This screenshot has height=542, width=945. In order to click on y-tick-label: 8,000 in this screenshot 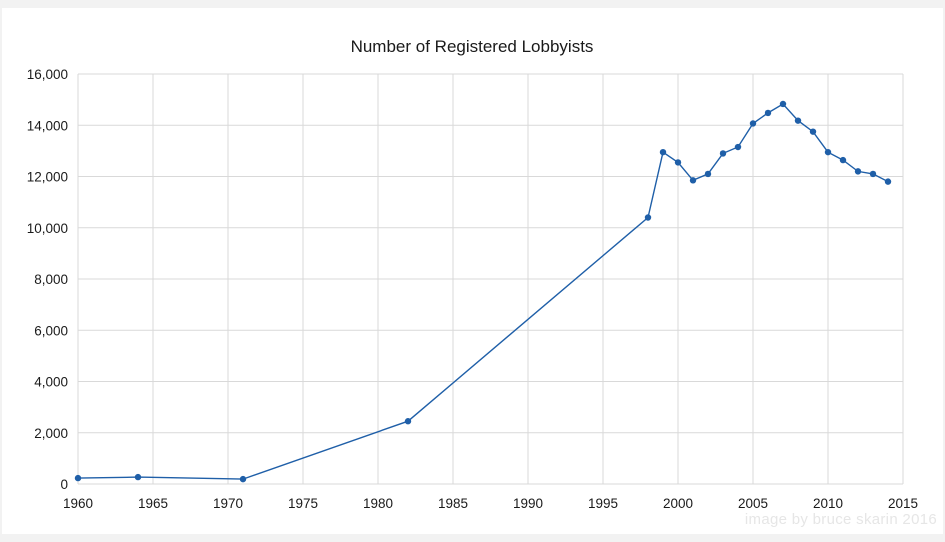, I will do `click(51, 279)`.